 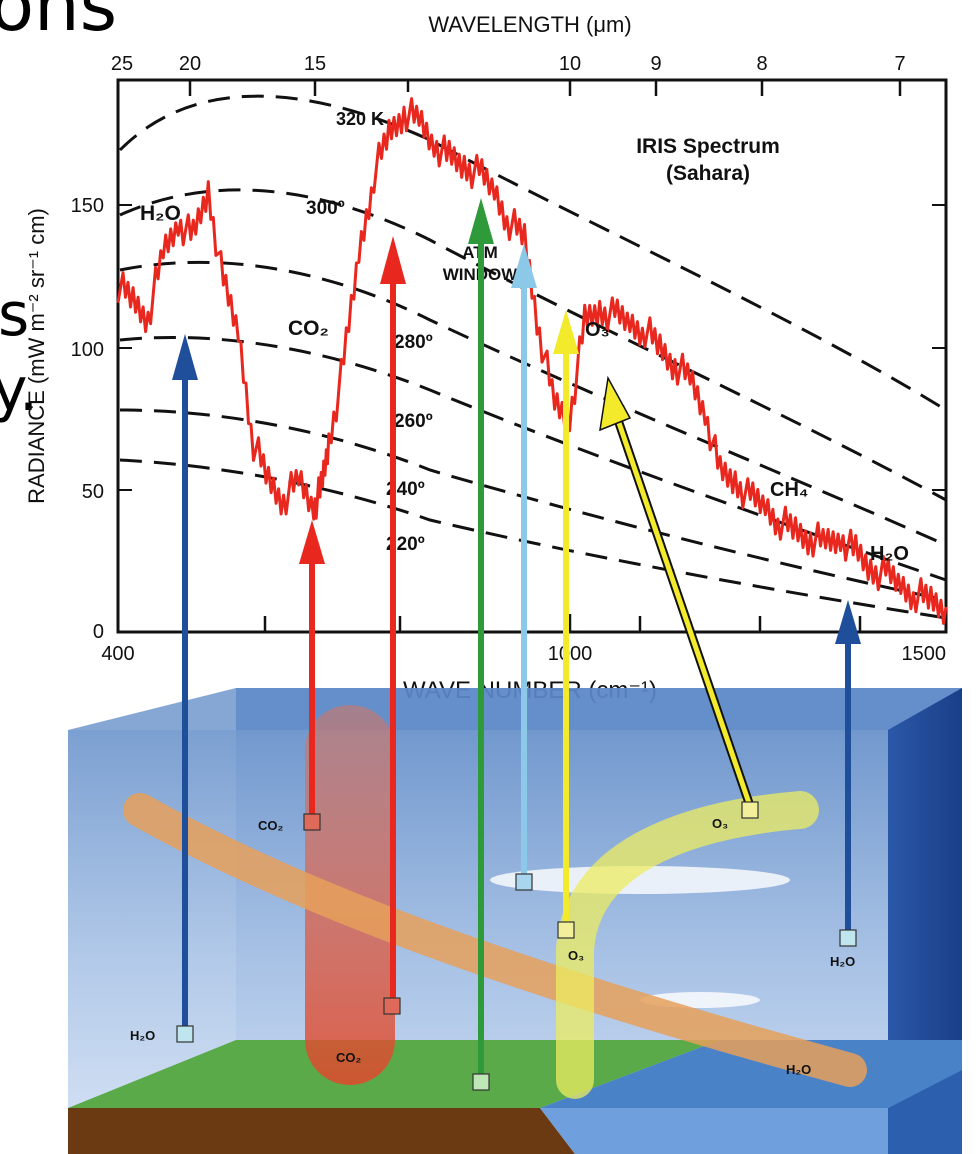 I want to click on o3-arrow-diagonal, so click(x=684, y=613).